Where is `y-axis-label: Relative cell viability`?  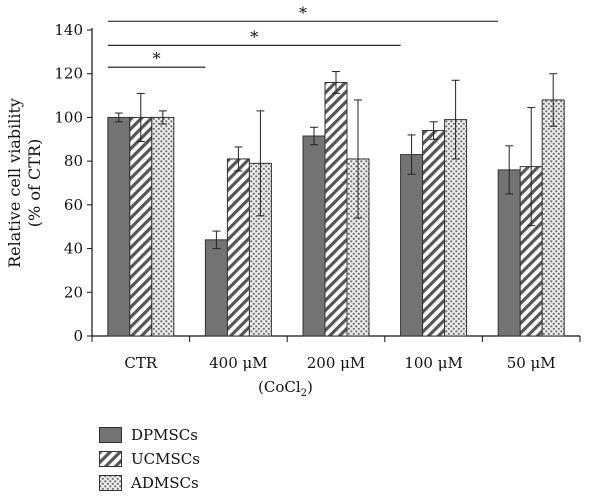
y-axis-label: Relative cell viability is located at coordinates (14, 183).